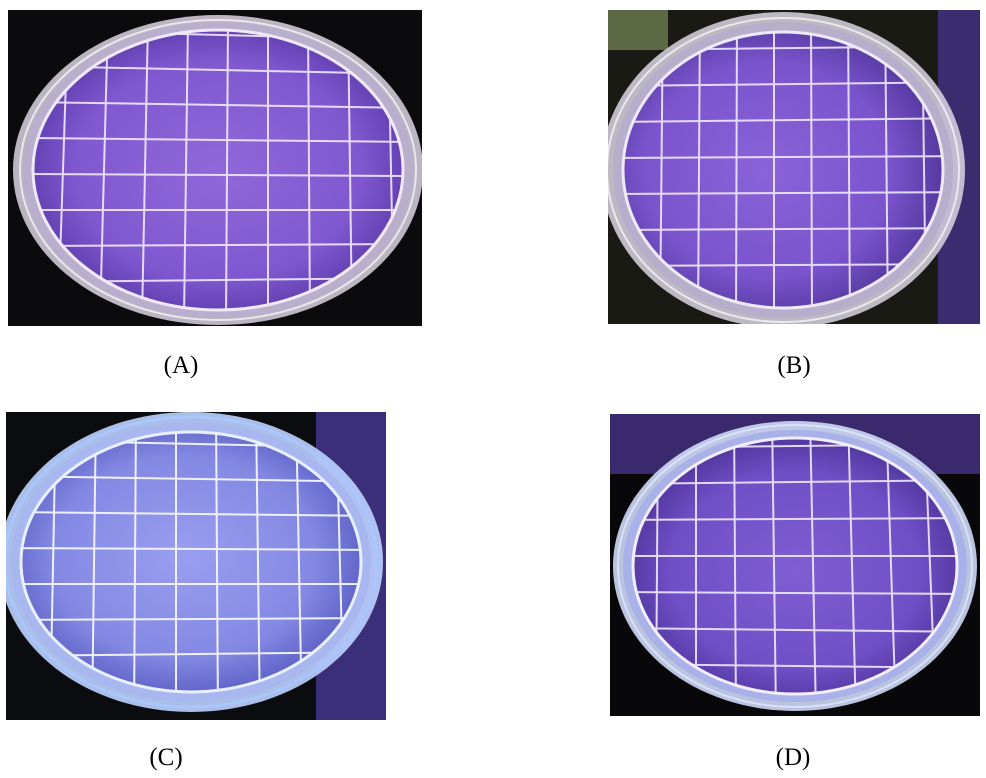  I want to click on panel-label-d: (D), so click(793, 757).